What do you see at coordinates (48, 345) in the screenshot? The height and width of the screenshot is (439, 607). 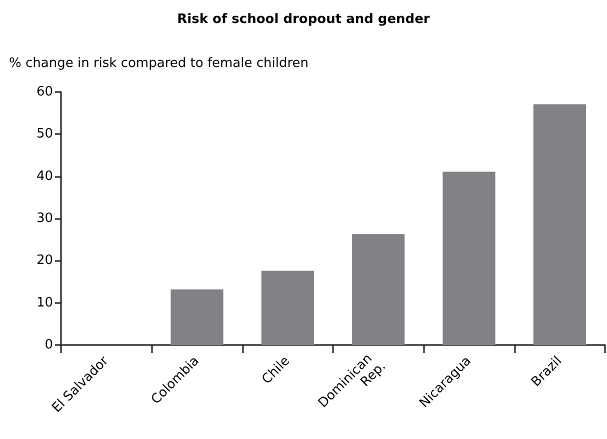 I see `y-tick-label: 0` at bounding box center [48, 345].